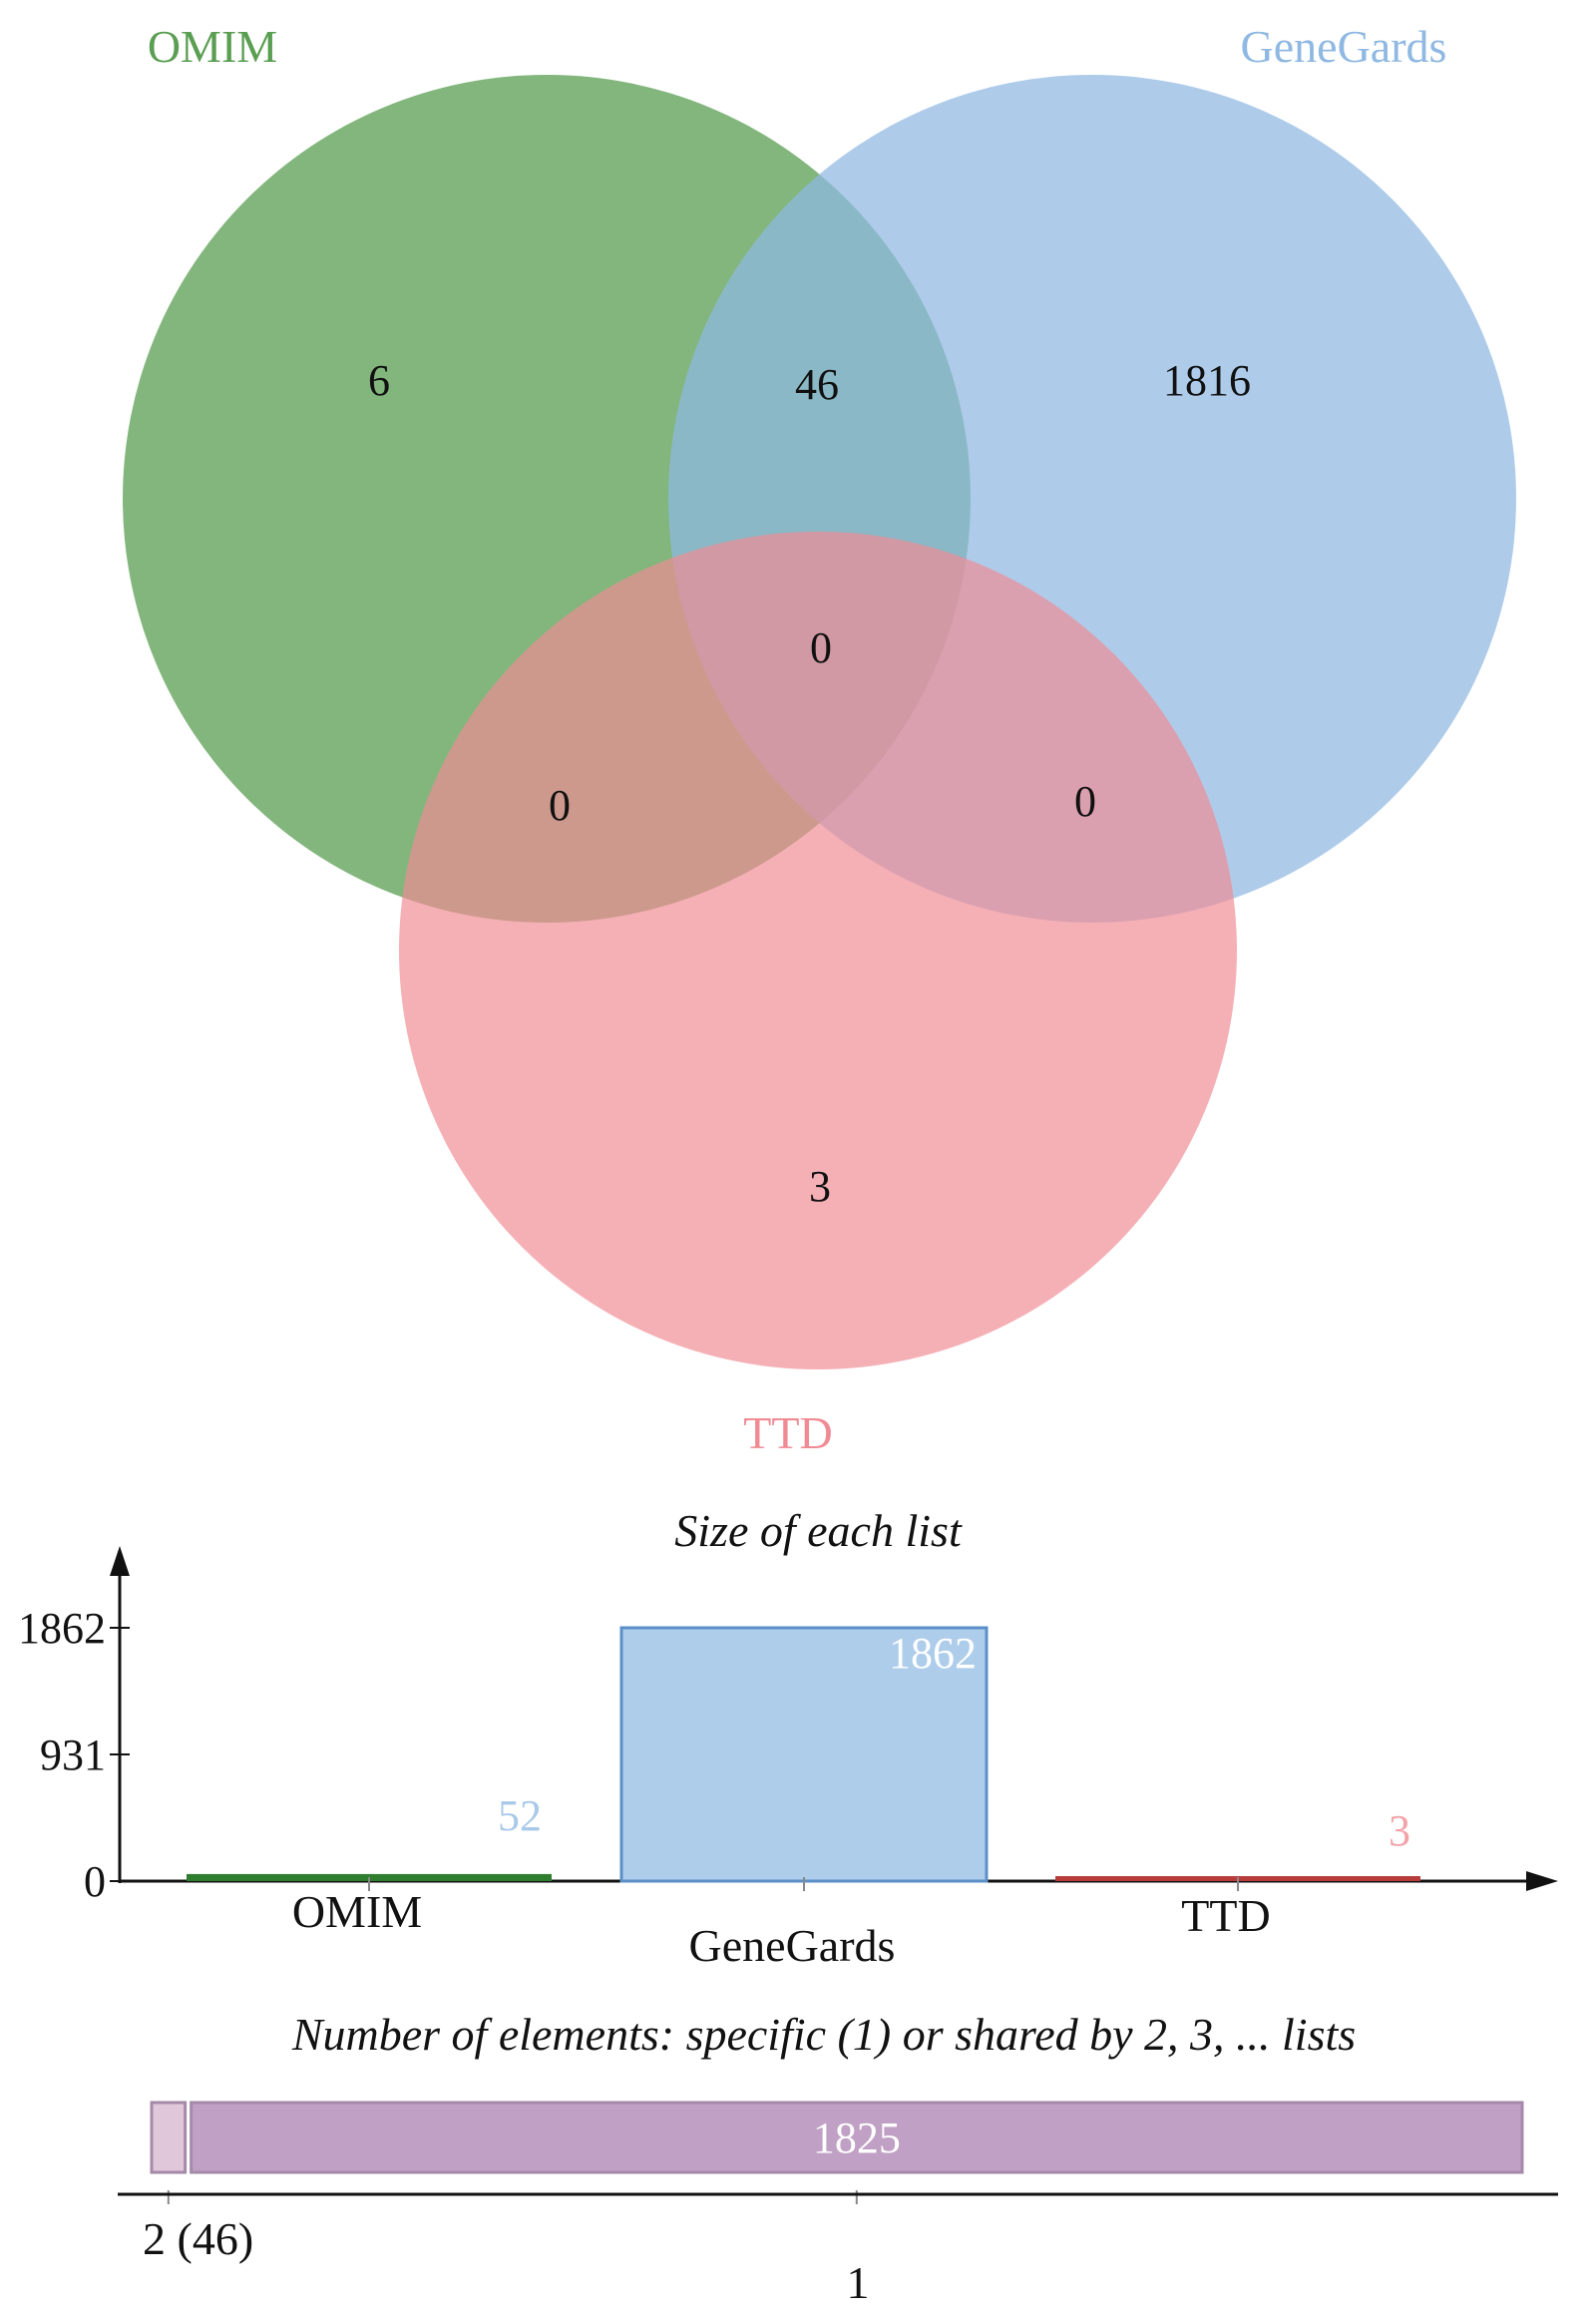  I want to click on list-size-value-label: 1862, so click(933, 1653).